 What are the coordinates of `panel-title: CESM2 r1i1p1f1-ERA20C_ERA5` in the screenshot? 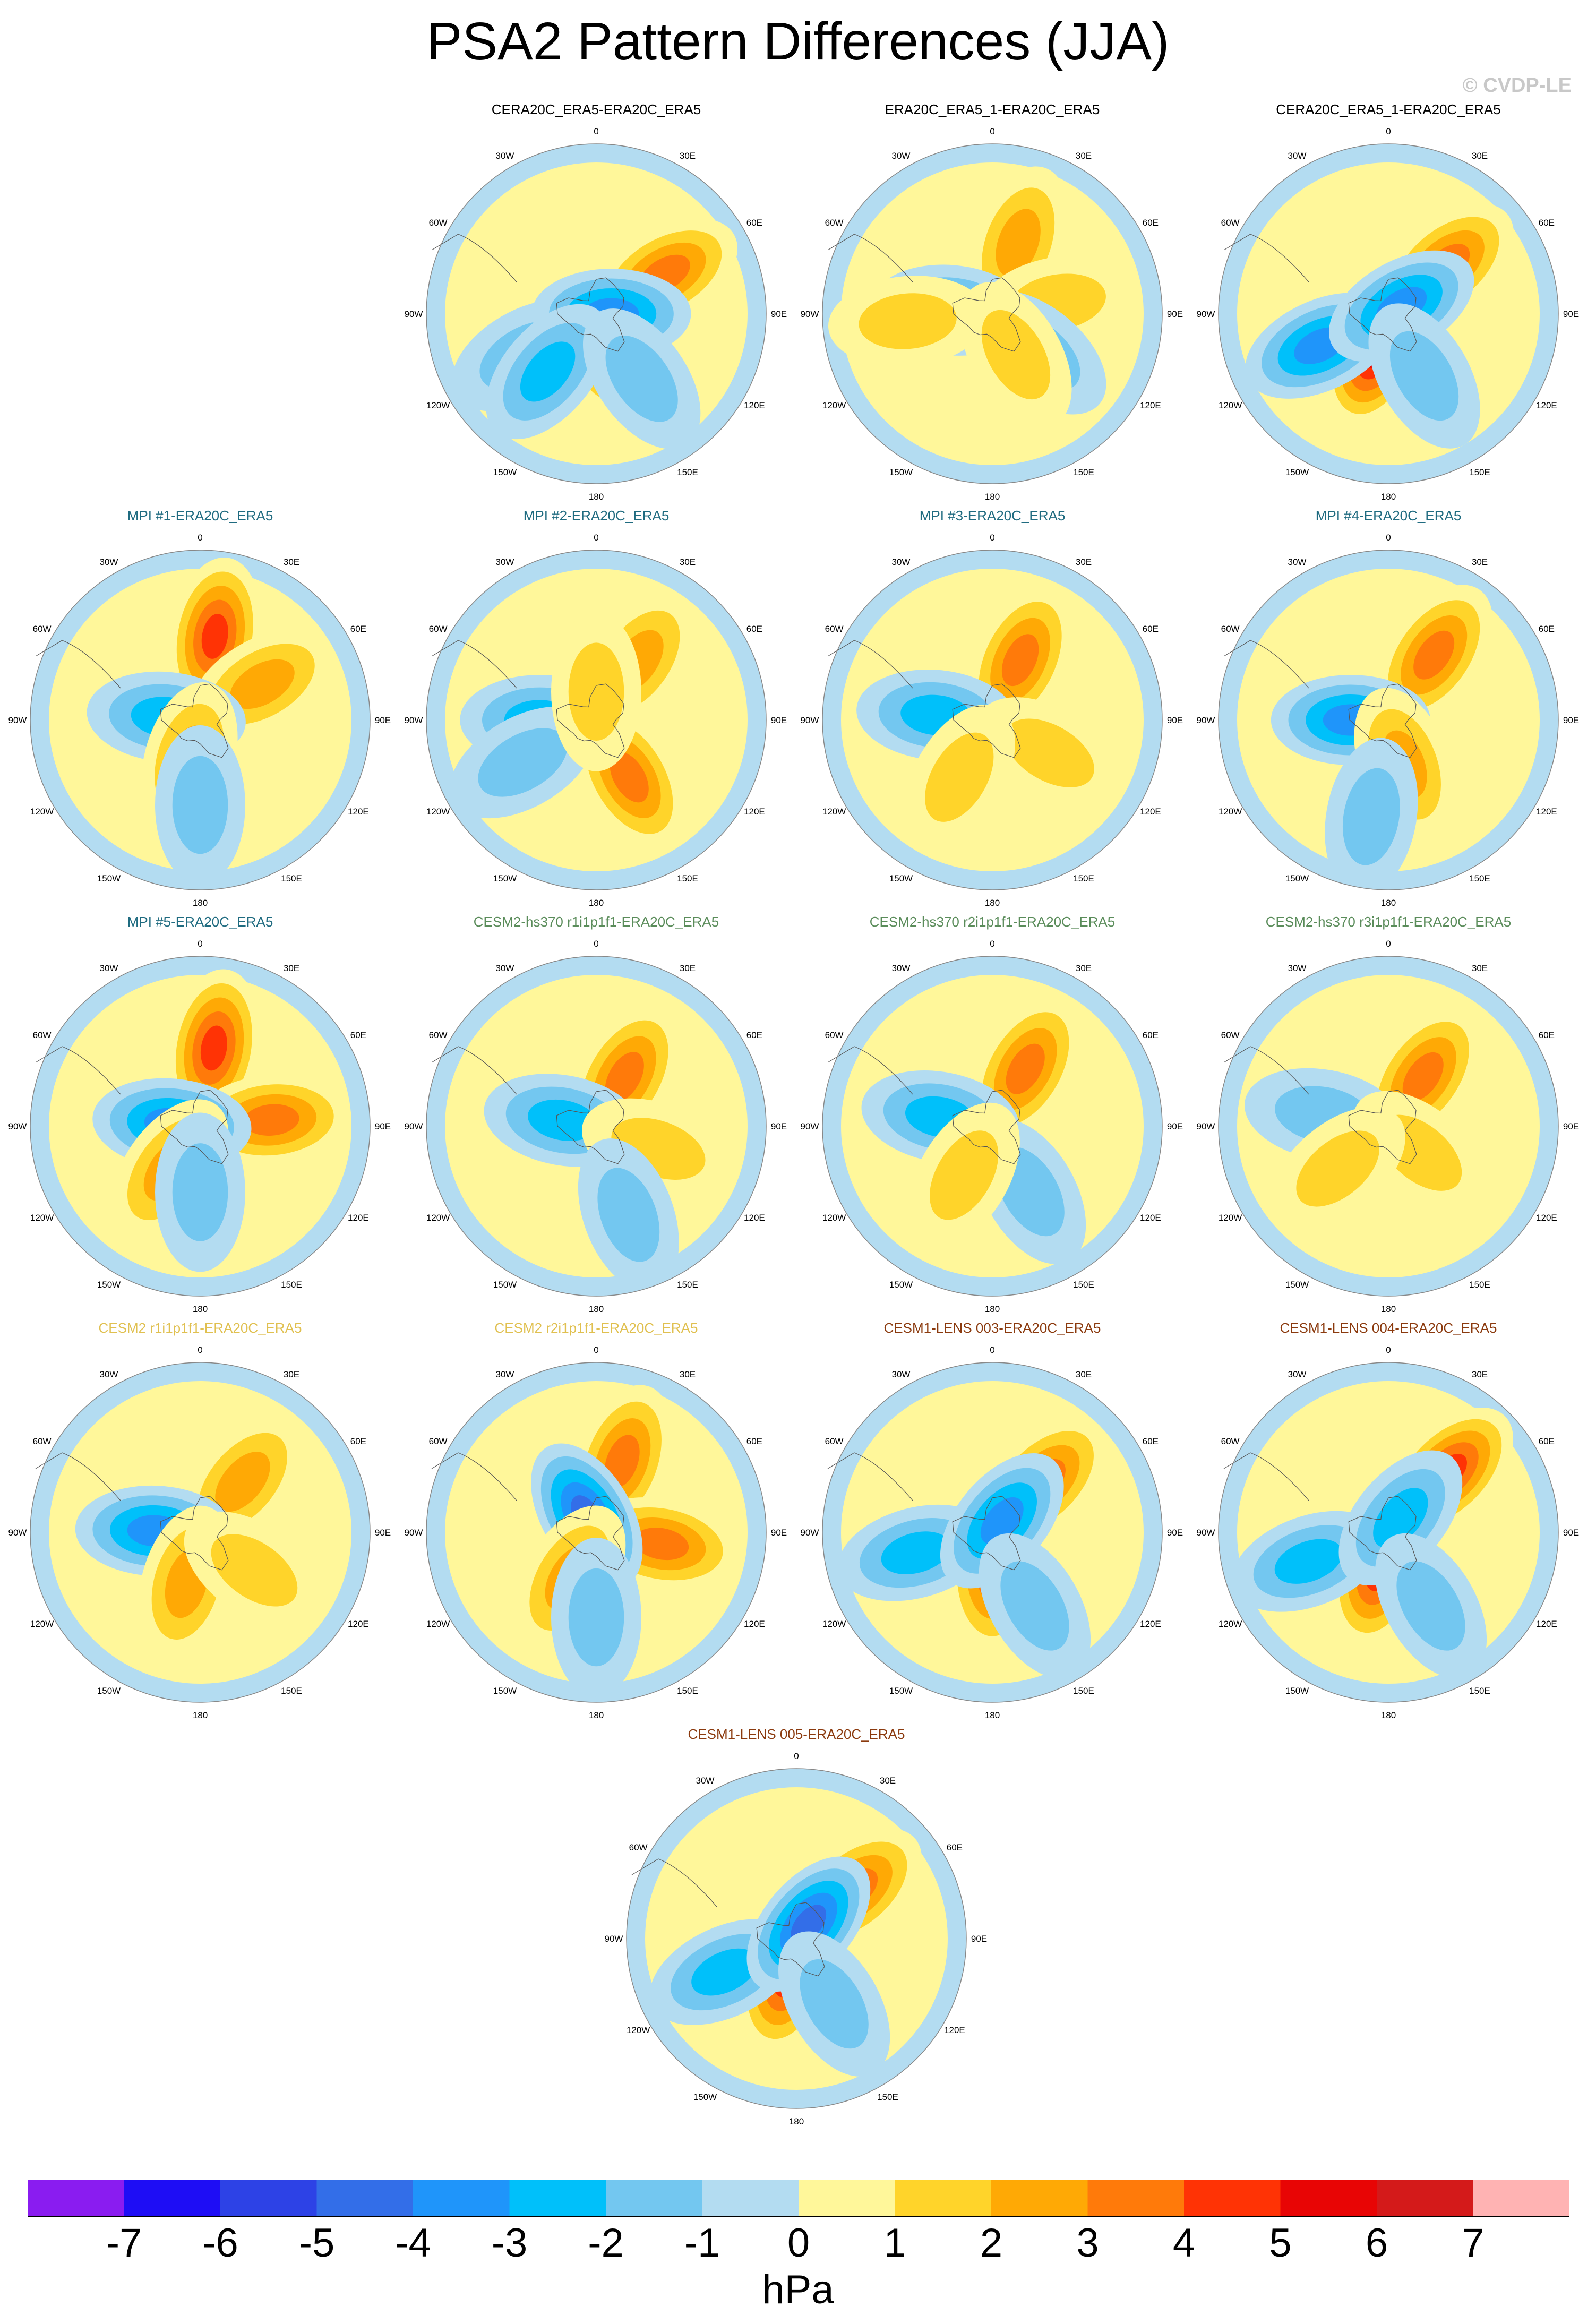 It's located at (200, 1328).